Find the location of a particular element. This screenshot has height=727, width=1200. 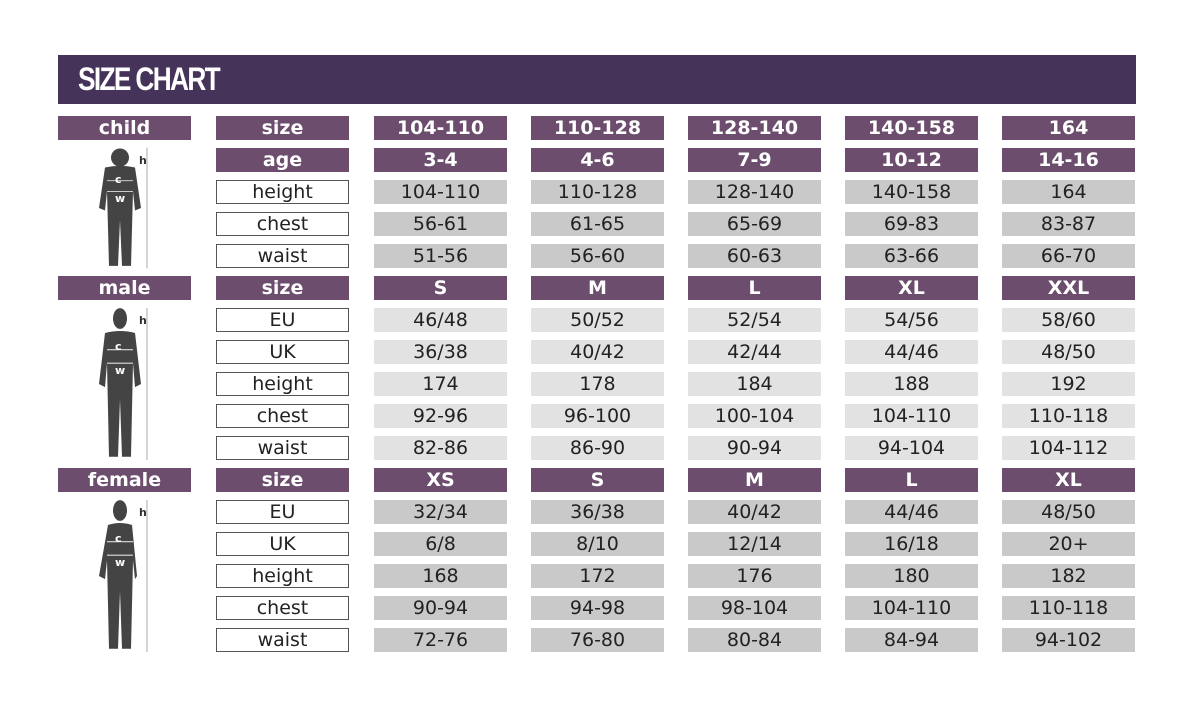

size-header-cell: XL is located at coordinates (911, 288).